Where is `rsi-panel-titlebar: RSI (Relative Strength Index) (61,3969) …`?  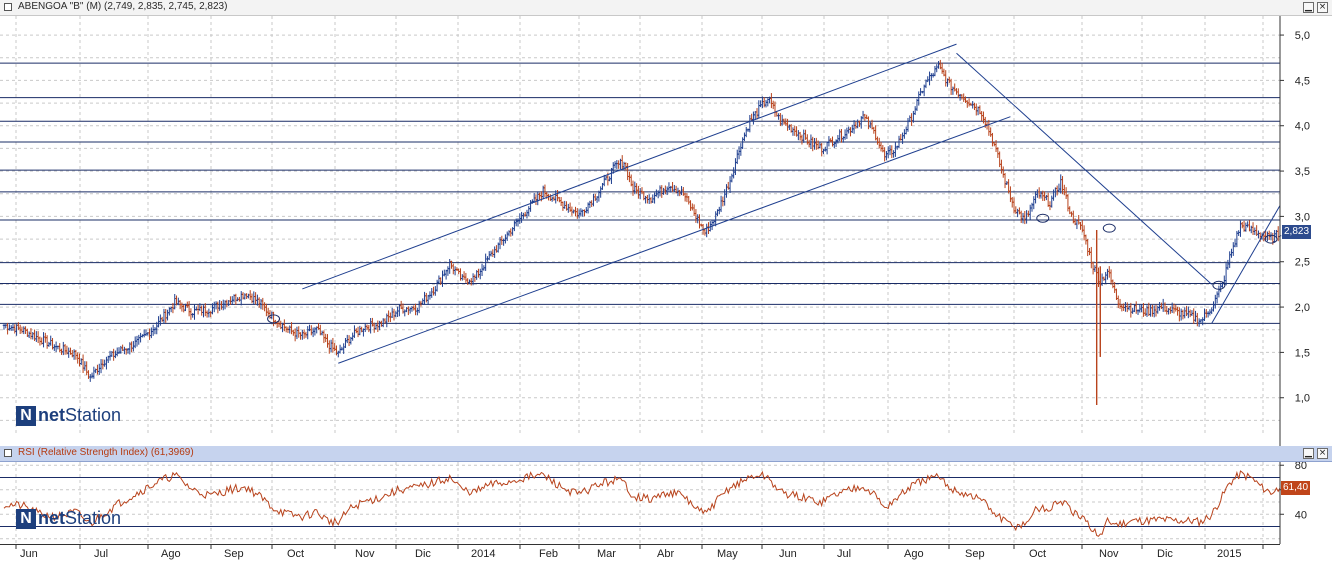
rsi-panel-titlebar: RSI (Relative Strength Index) (61,3969) … is located at coordinates (666, 454).